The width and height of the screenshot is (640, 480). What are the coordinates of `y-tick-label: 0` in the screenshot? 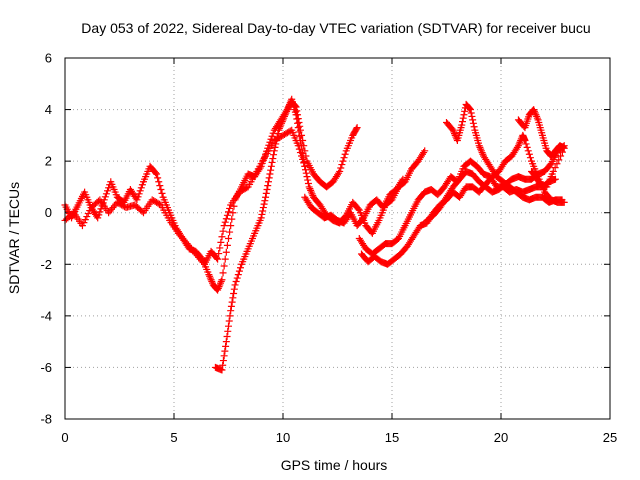 It's located at (48, 212).